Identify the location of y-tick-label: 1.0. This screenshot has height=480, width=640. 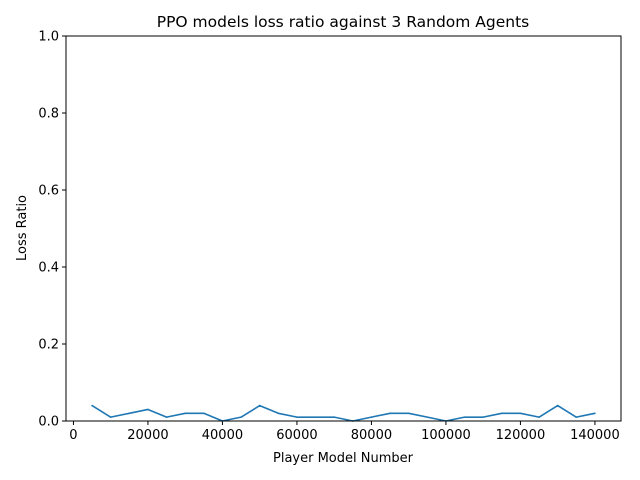
(48, 37).